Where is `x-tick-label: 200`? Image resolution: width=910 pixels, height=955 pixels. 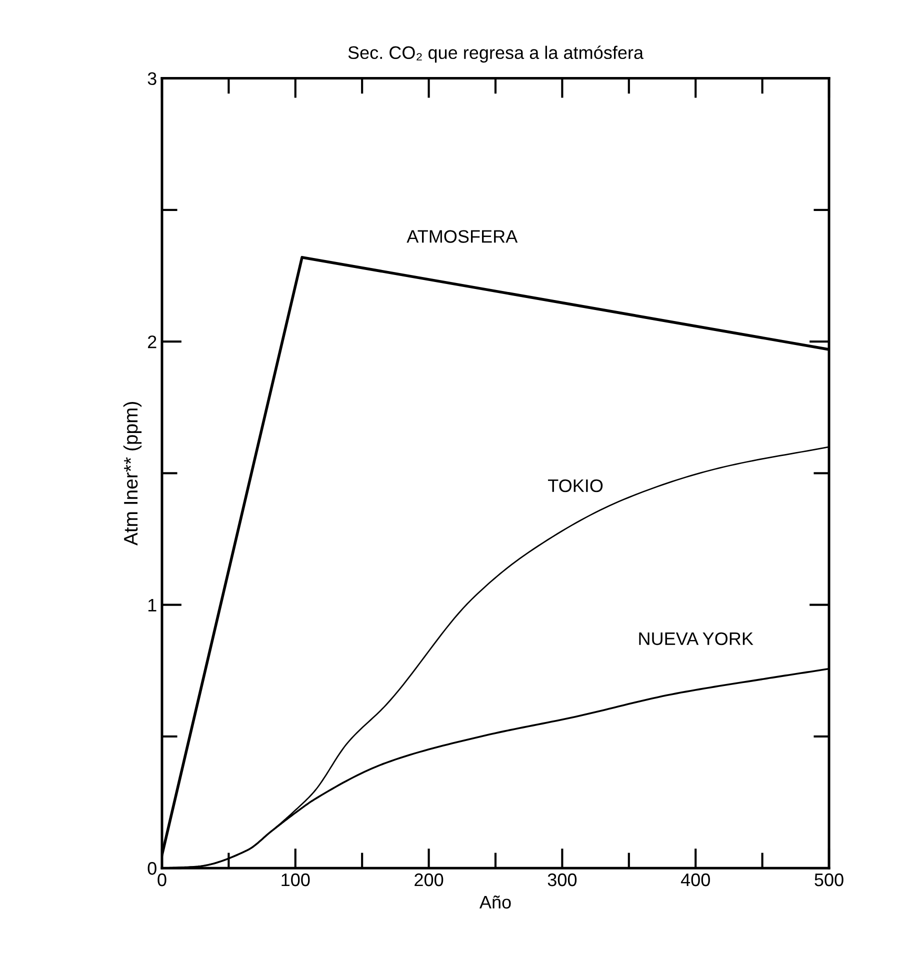
x-tick-label: 200 is located at coordinates (429, 879).